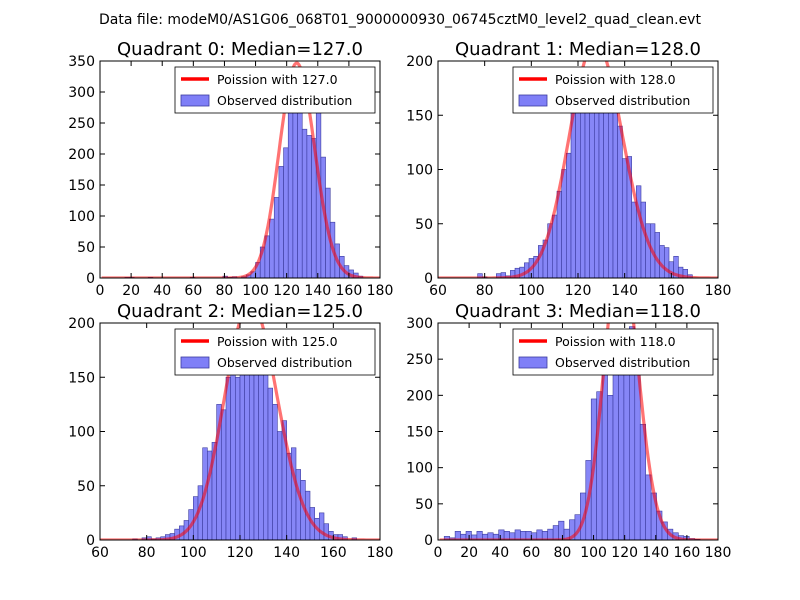  I want to click on y-tick-label: 300, so click(81, 93).